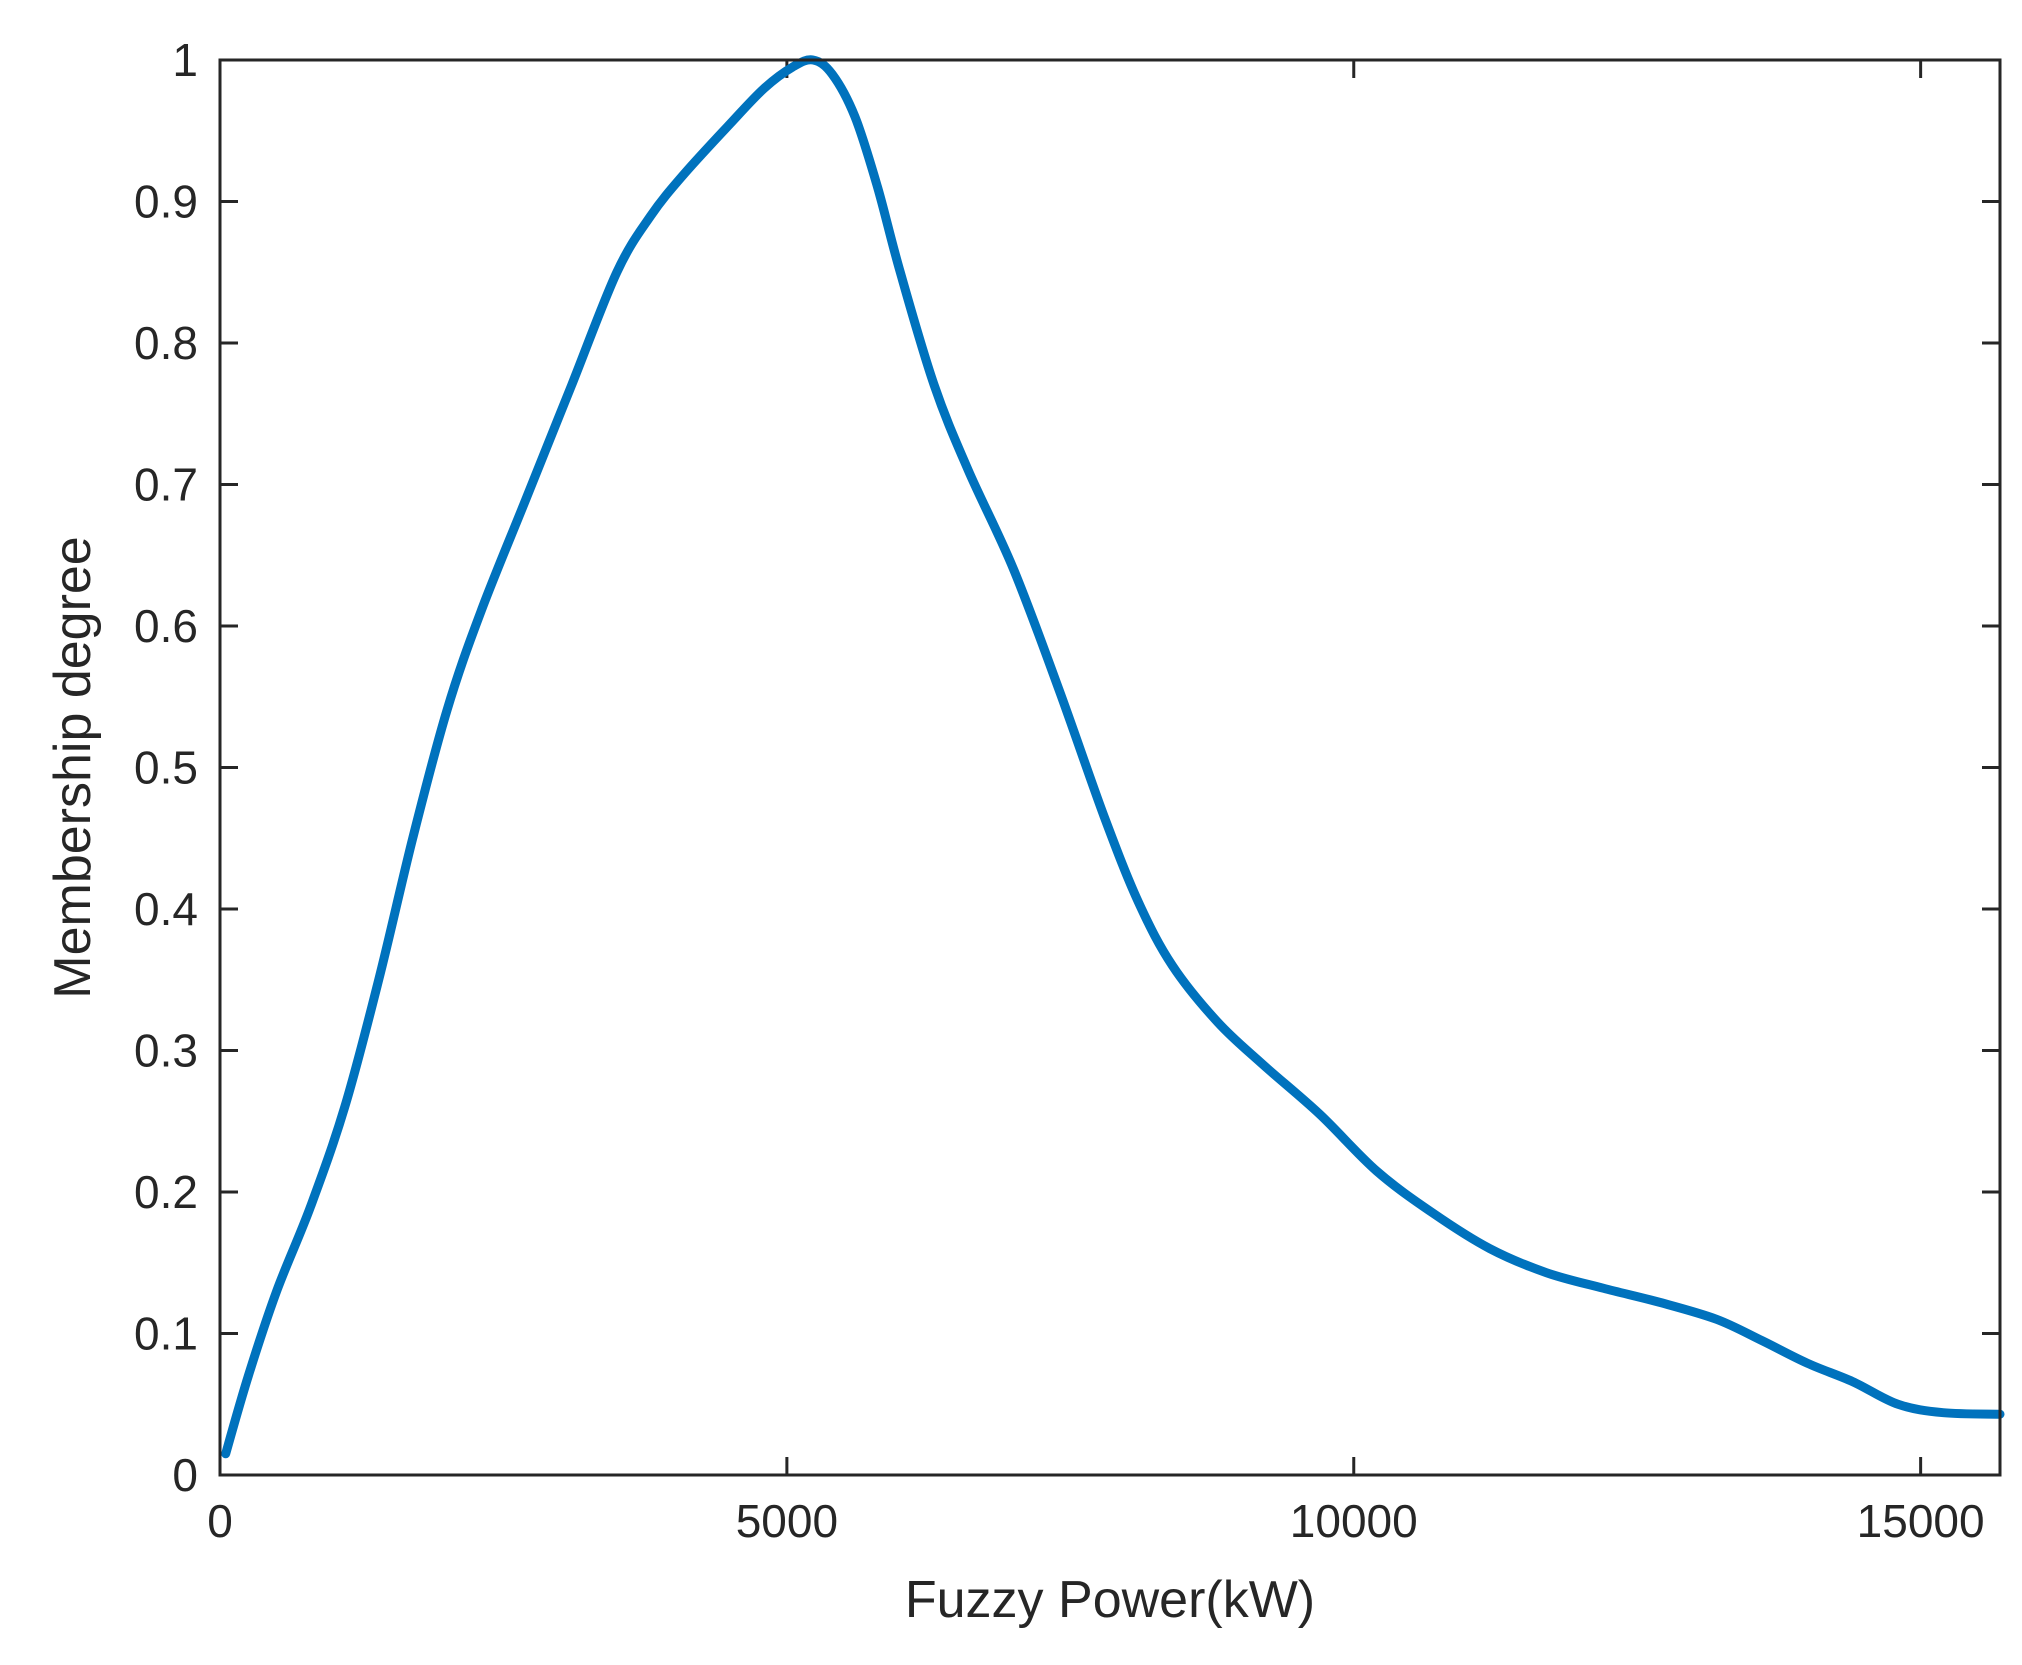 The height and width of the screenshot is (1665, 2022). Describe the element at coordinates (73, 767) in the screenshot. I see `y-axis-label: Membership degree` at that location.